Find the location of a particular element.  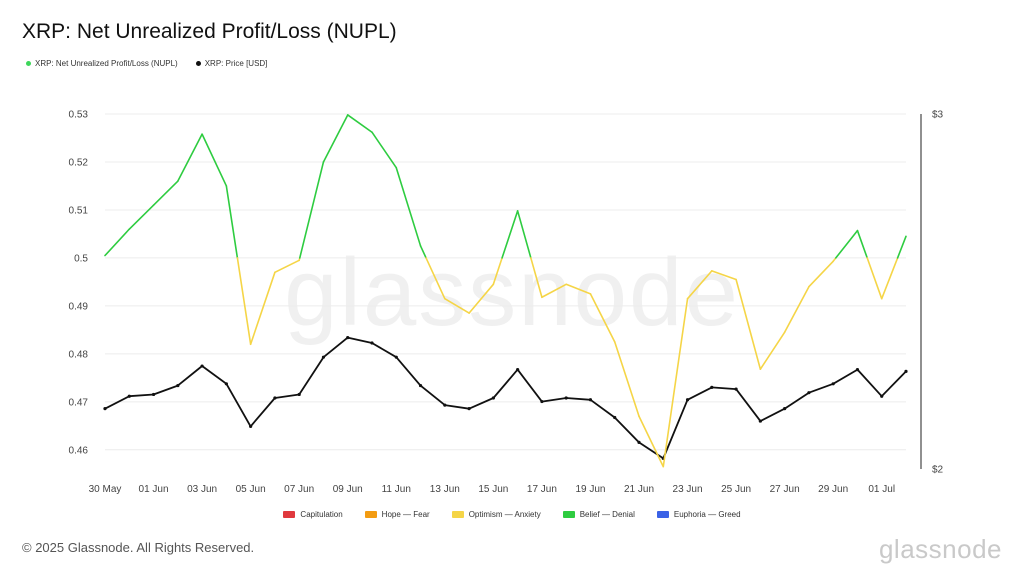

legend-dot-price is located at coordinates (198, 63).